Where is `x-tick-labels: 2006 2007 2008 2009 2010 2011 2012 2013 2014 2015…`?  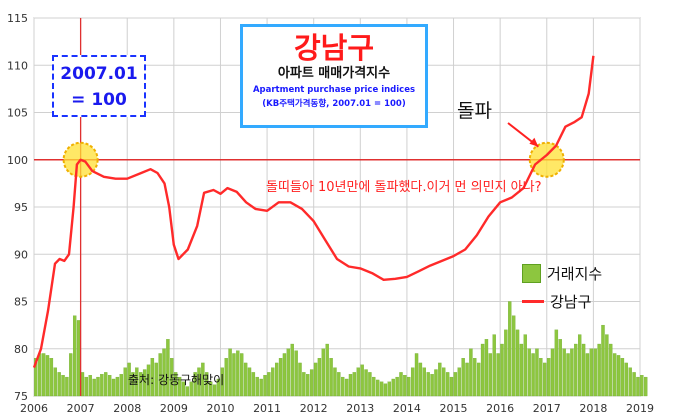 x-tick-labels: 2006 2007 2008 2009 2010 2011 2012 2013 2014 2015… is located at coordinates (337, 408).